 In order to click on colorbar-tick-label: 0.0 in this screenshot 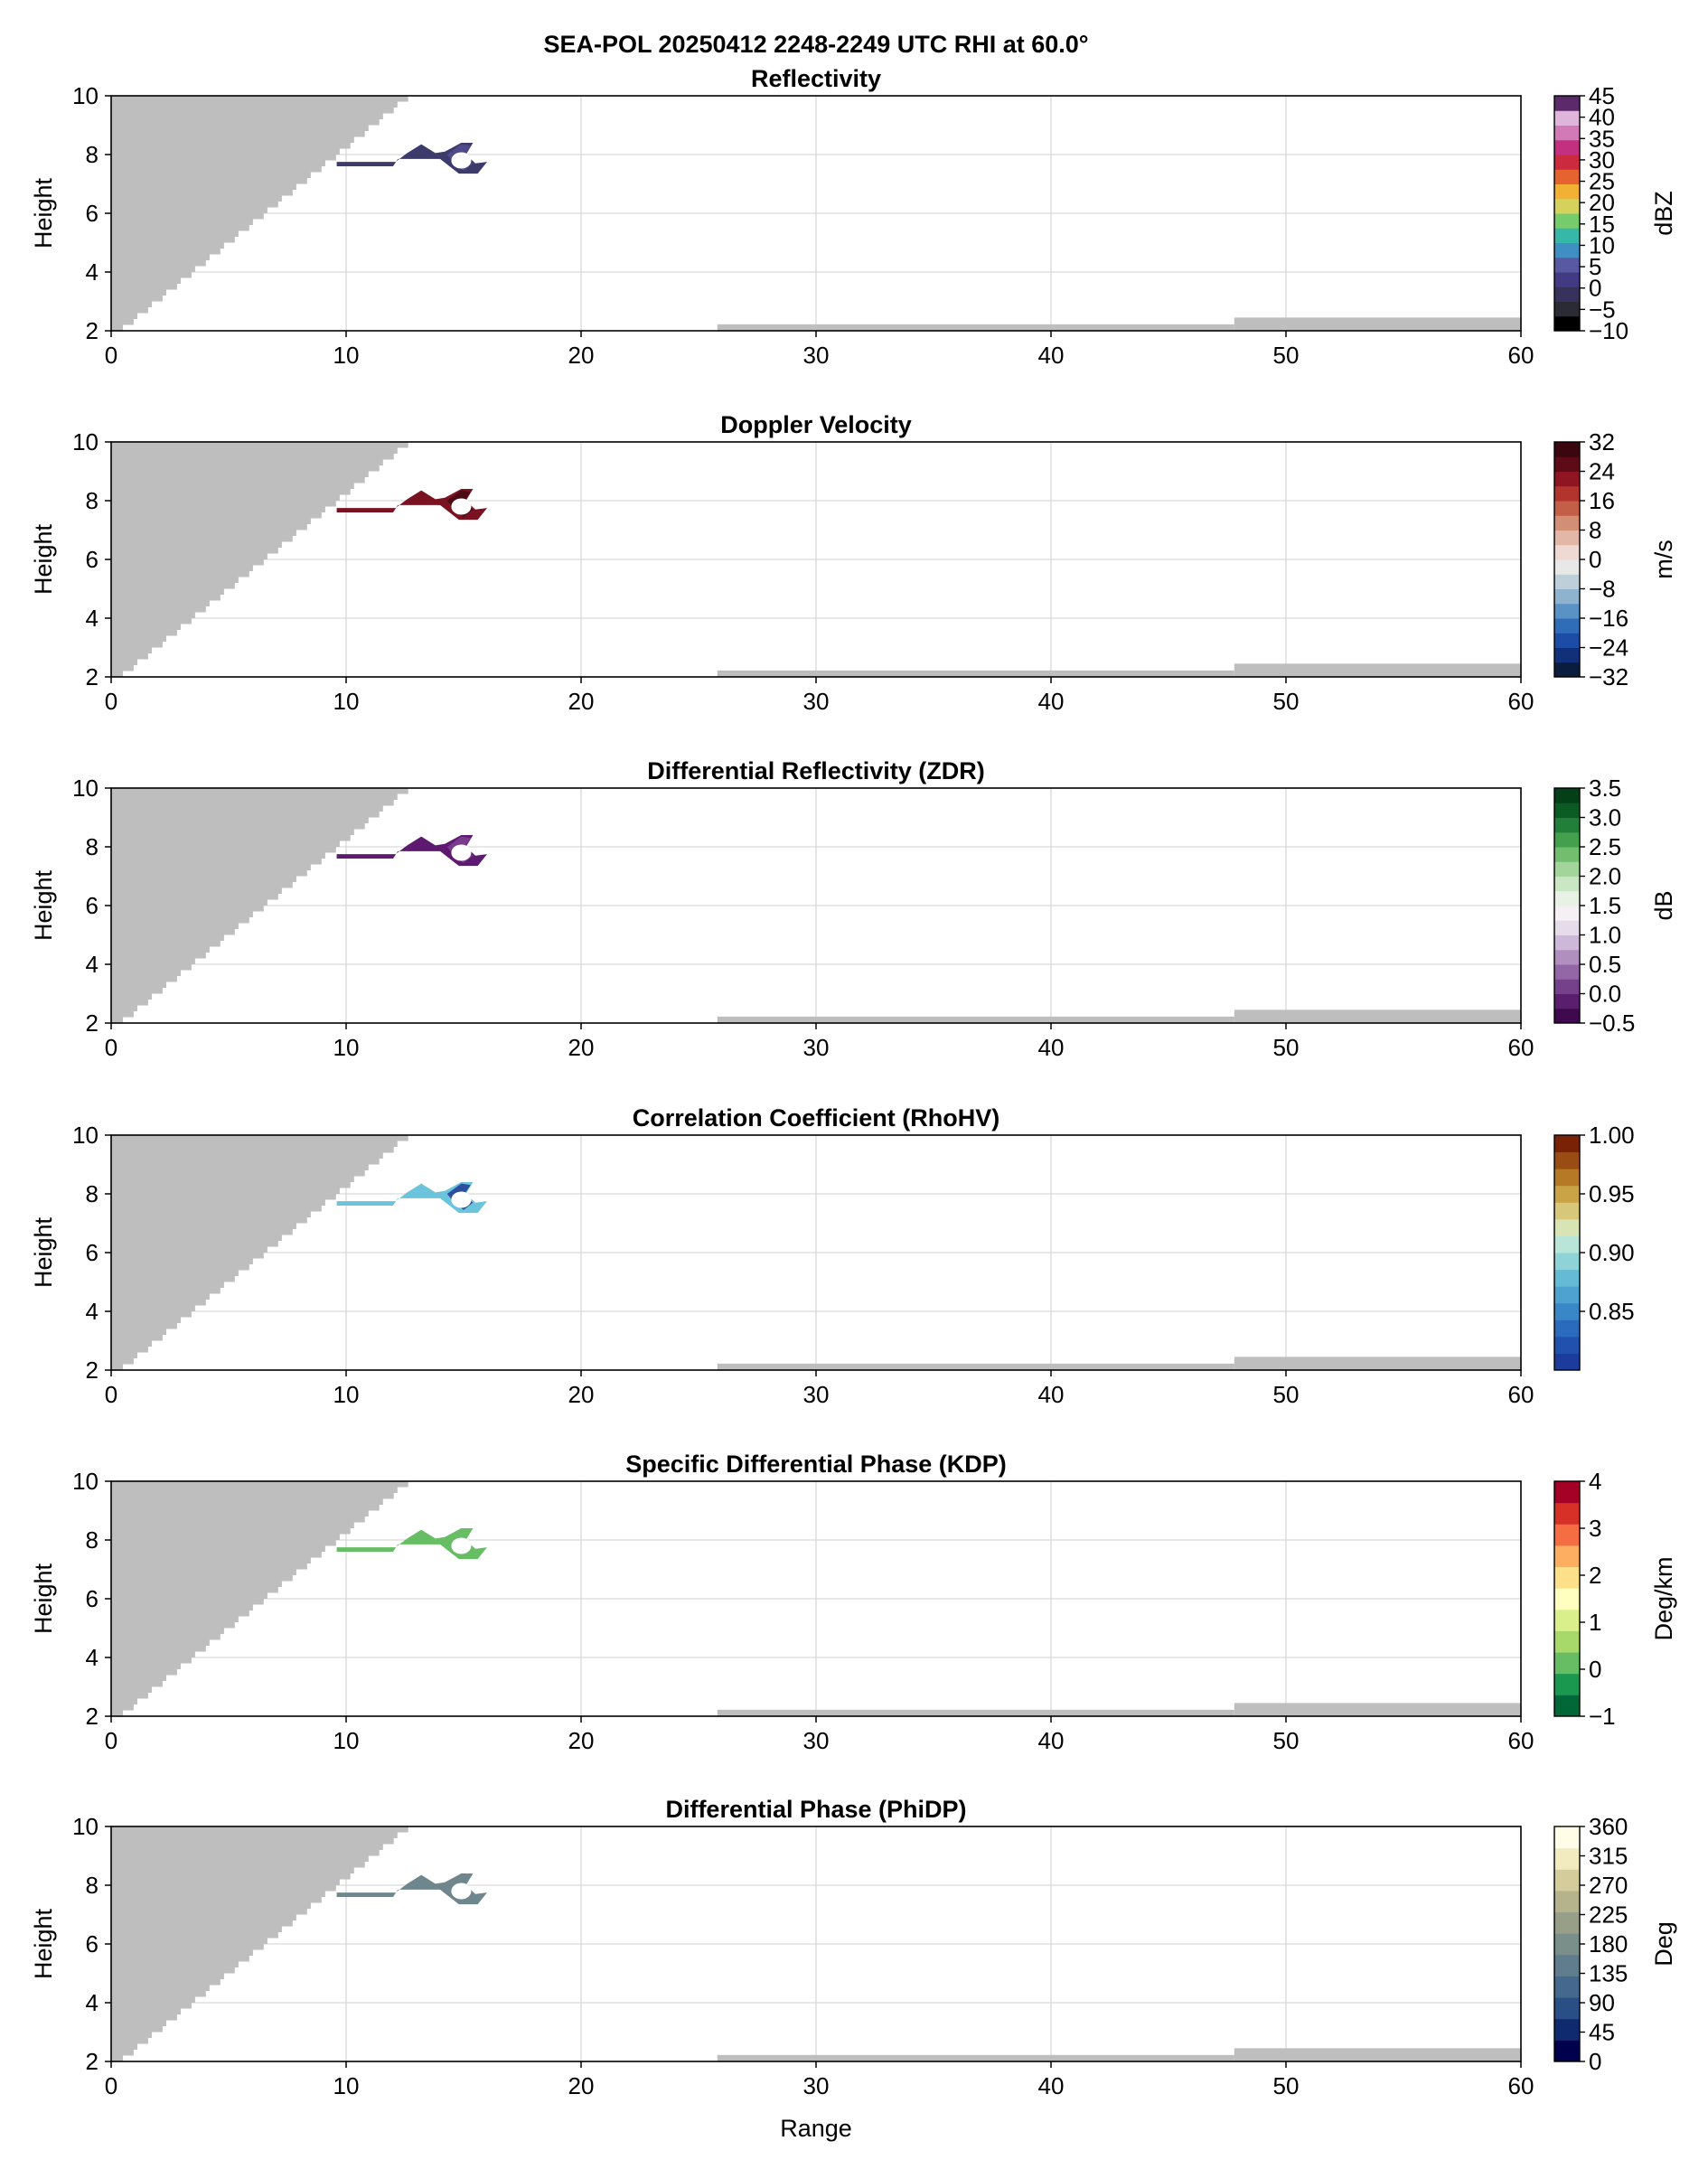, I will do `click(1605, 995)`.